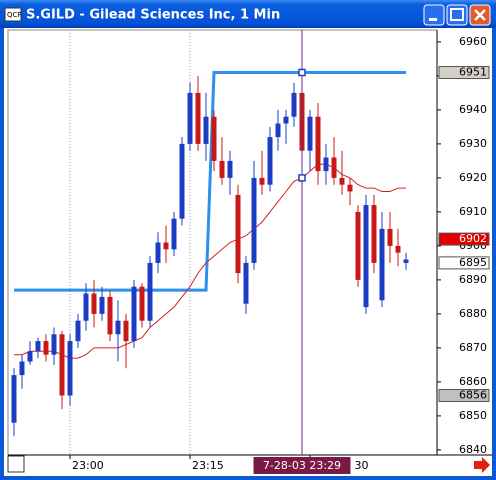  What do you see at coordinates (473, 238) in the screenshot?
I see `price-tag-label: 6902` at bounding box center [473, 238].